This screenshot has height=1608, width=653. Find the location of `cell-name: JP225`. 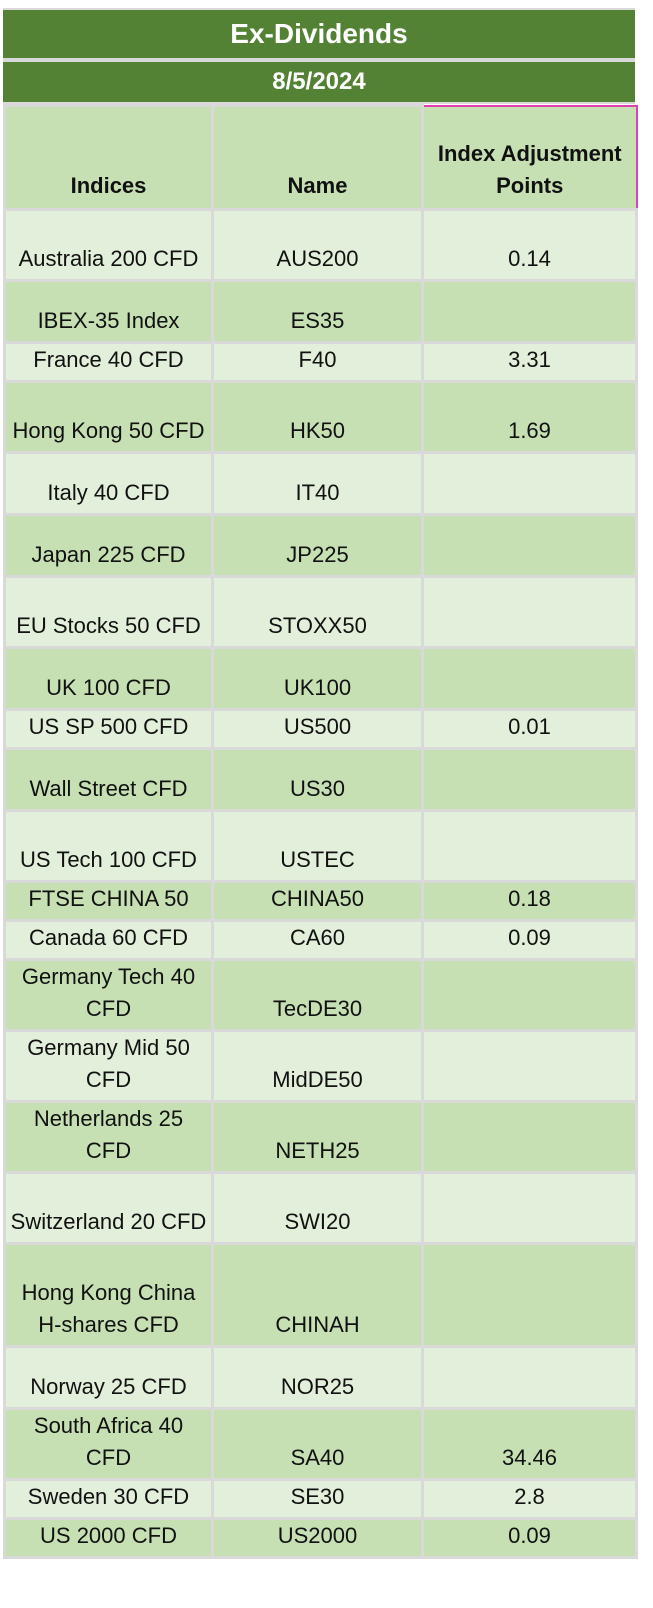

cell-name: JP225 is located at coordinates (317, 545).